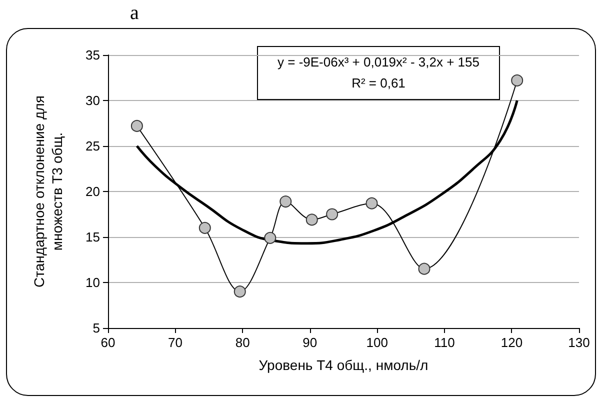  What do you see at coordinates (242, 342) in the screenshot?
I see `x-tick-label: 80` at bounding box center [242, 342].